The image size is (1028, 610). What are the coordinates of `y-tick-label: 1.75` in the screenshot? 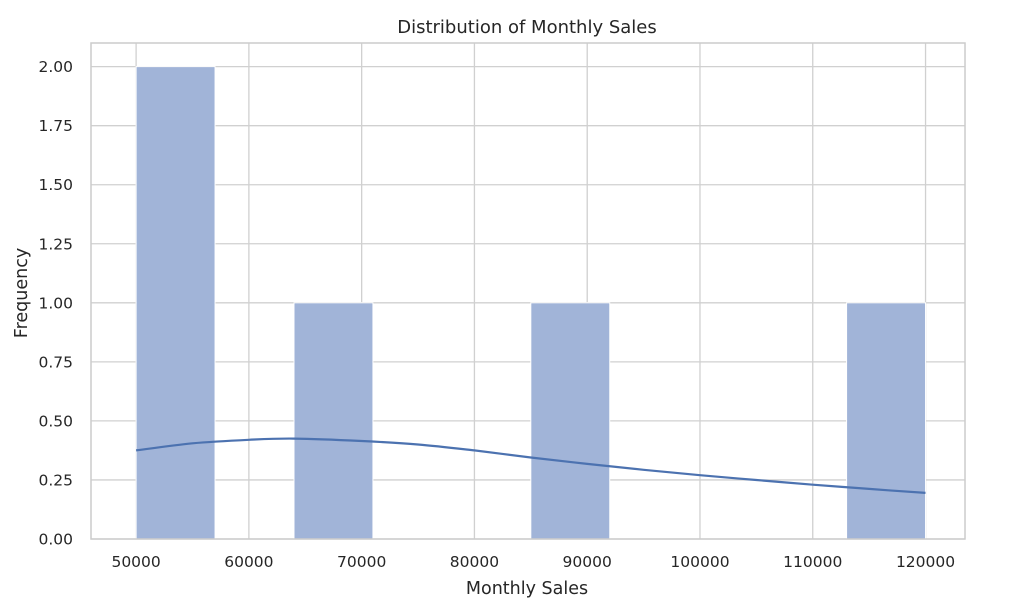 It's located at (55, 126).